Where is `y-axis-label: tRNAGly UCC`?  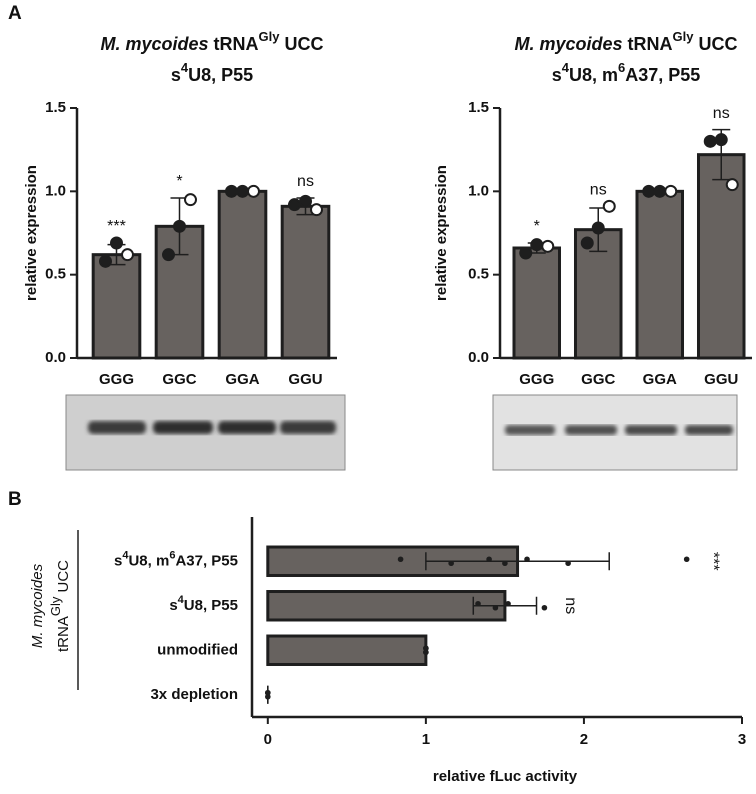
y-axis-label: tRNAGly UCC is located at coordinates (60, 606).